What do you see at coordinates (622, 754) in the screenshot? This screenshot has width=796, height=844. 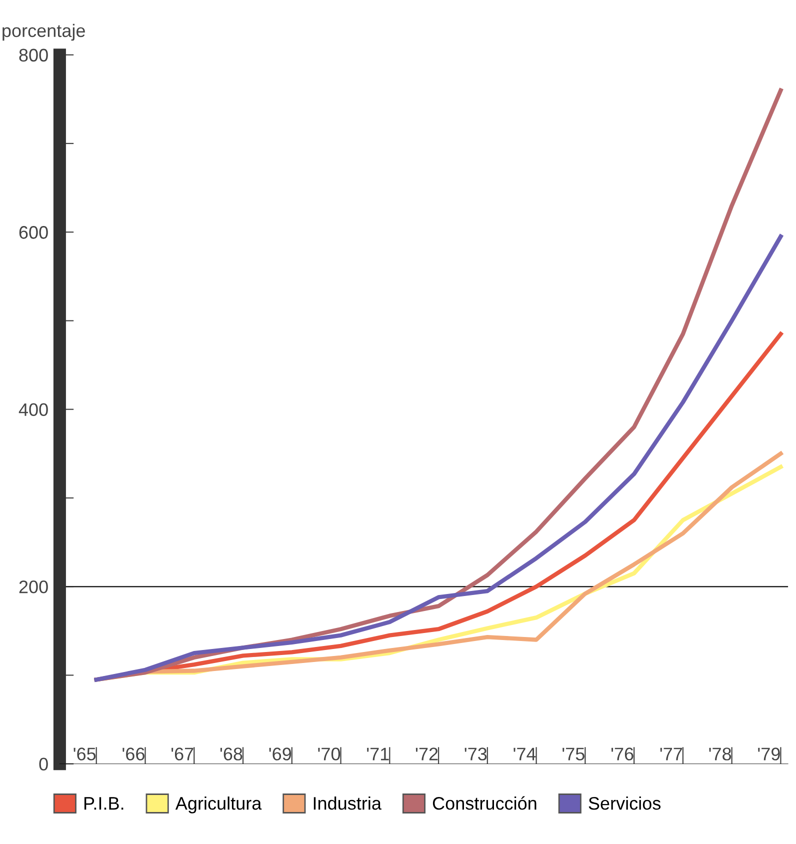 I see `x-tick-label: '76` at bounding box center [622, 754].